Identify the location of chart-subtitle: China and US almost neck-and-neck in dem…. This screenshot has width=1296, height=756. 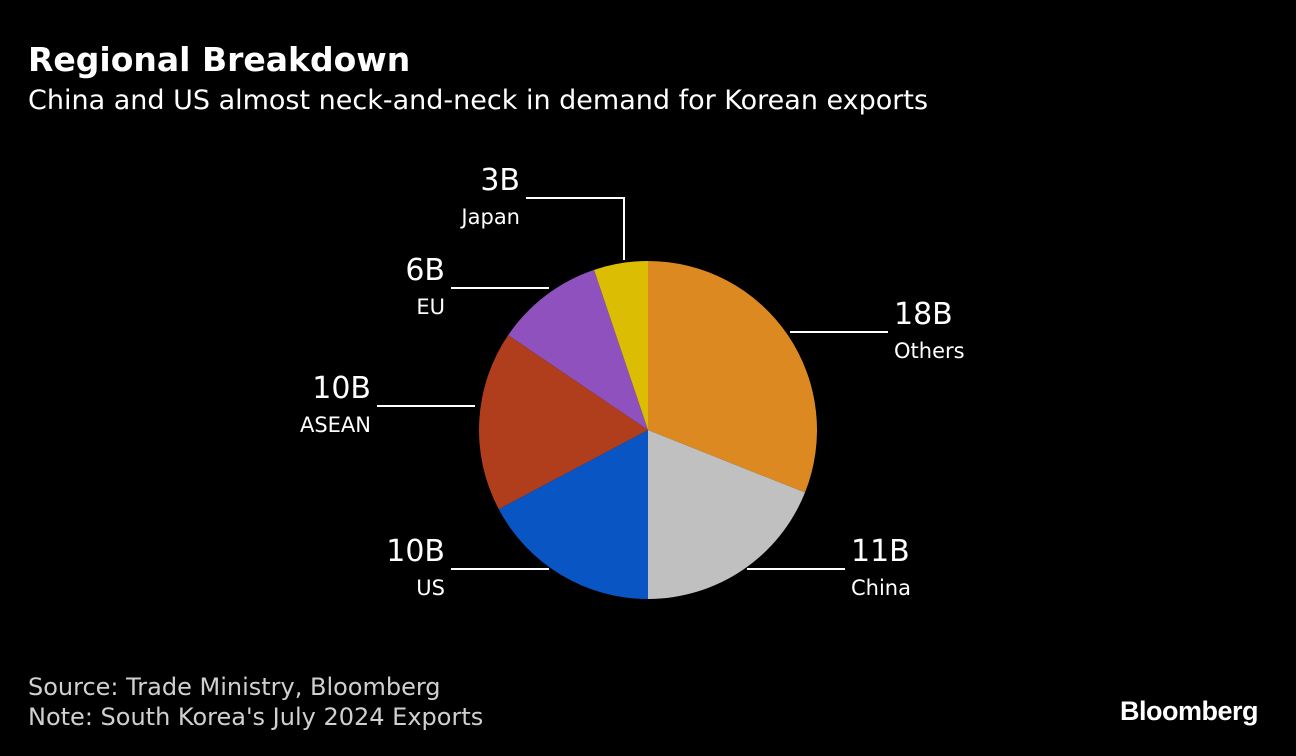
(478, 100).